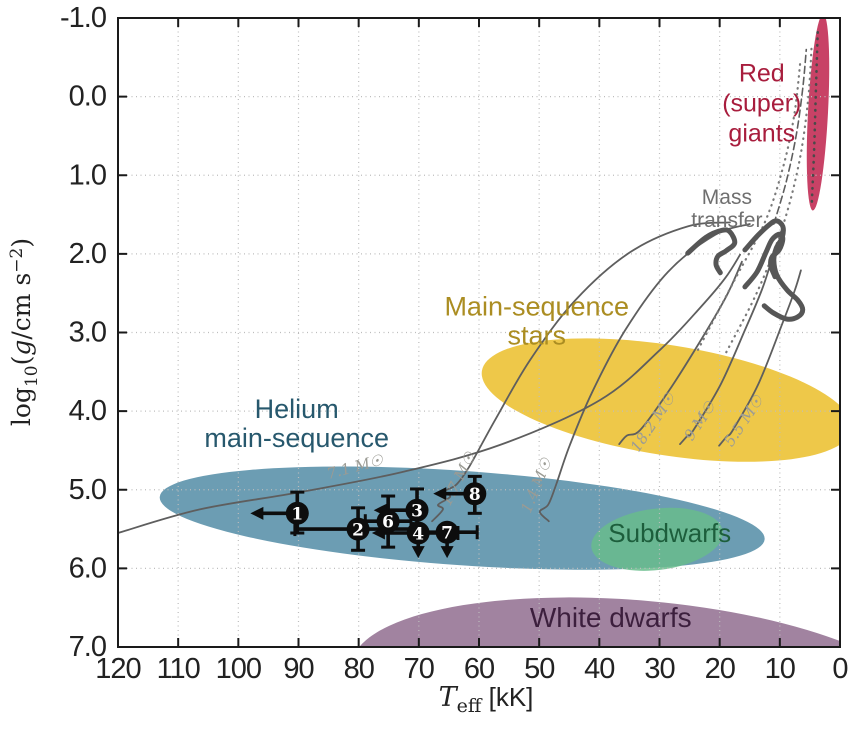 This screenshot has width=858, height=735. I want to click on x-tick-label-90: 90, so click(298, 669).